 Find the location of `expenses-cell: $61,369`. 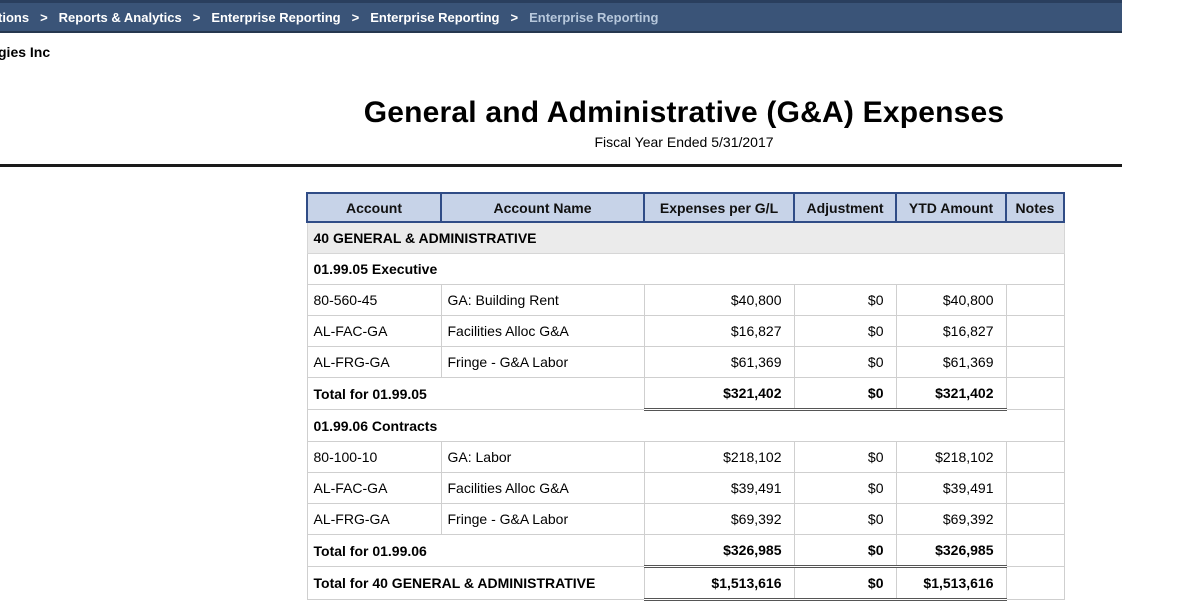

expenses-cell: $61,369 is located at coordinates (719, 362).